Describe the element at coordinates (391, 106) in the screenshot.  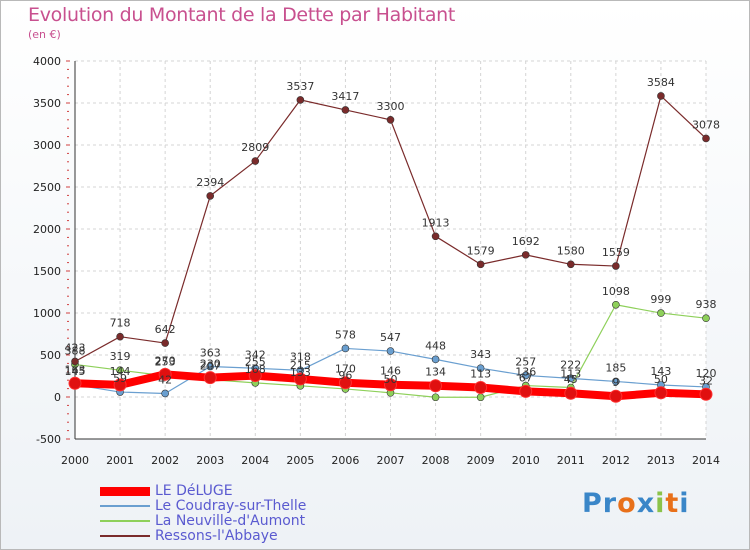
I see `data-label: 3300` at that location.